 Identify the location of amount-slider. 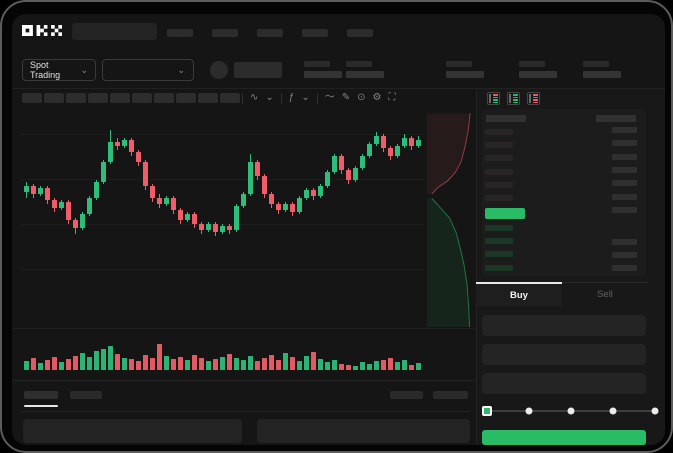
(570, 411).